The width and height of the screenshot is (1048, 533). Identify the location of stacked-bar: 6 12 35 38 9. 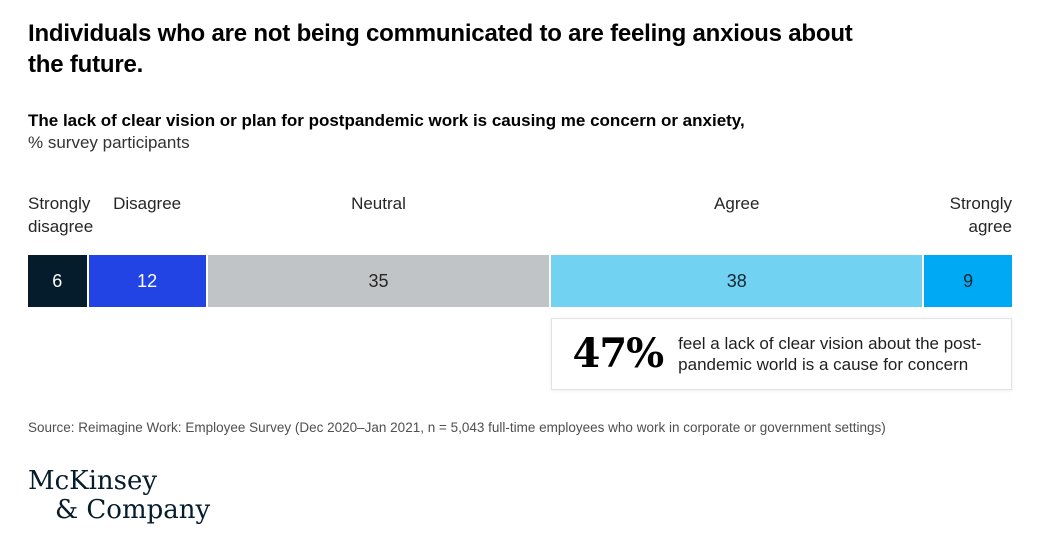
(520, 281).